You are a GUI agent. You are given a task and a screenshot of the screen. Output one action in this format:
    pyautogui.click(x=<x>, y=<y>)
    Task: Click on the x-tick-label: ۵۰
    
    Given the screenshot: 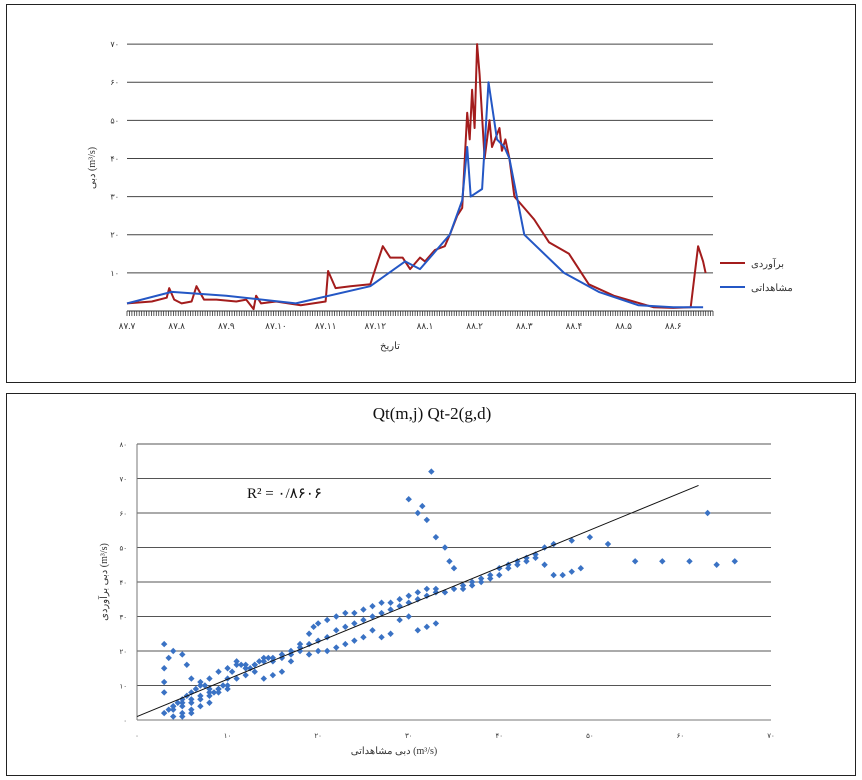 What is the action you would take?
    pyautogui.click(x=590, y=736)
    